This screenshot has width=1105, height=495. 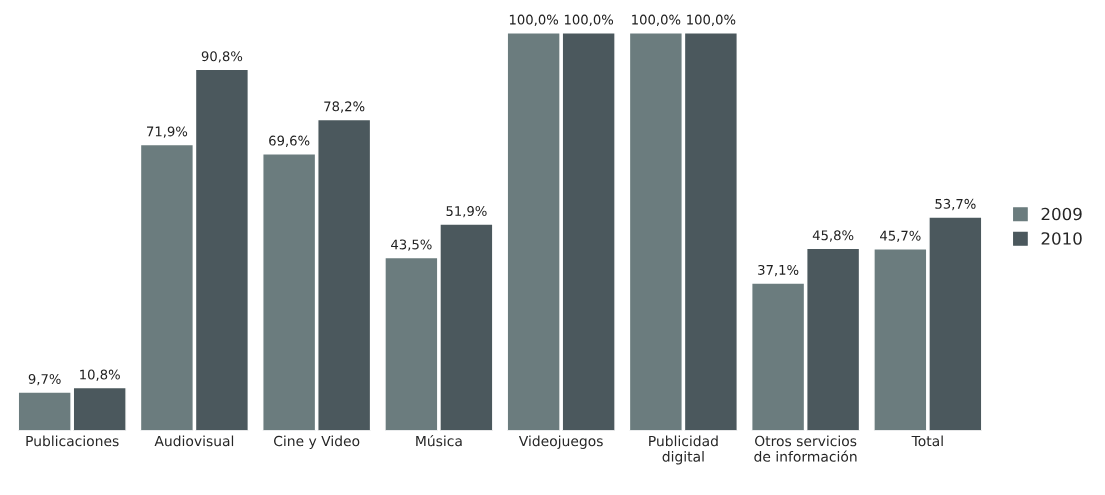 What do you see at coordinates (927, 441) in the screenshot?
I see `x-tick-label: Total` at bounding box center [927, 441].